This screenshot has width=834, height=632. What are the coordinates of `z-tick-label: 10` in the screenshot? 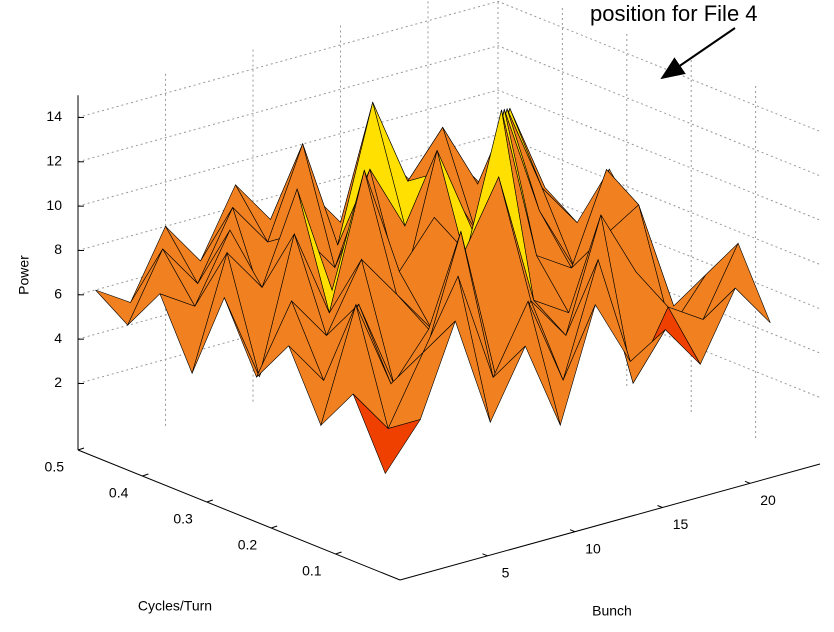 It's located at (54, 205).